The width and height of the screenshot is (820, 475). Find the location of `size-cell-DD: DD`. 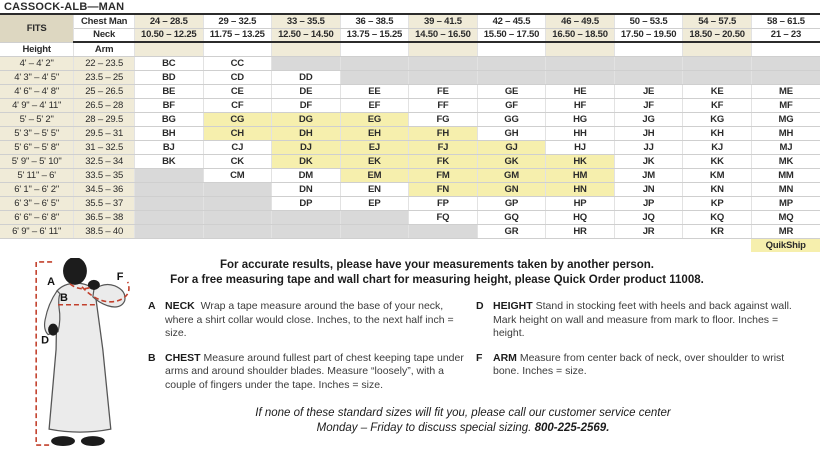

size-cell-DD: DD is located at coordinates (306, 77).